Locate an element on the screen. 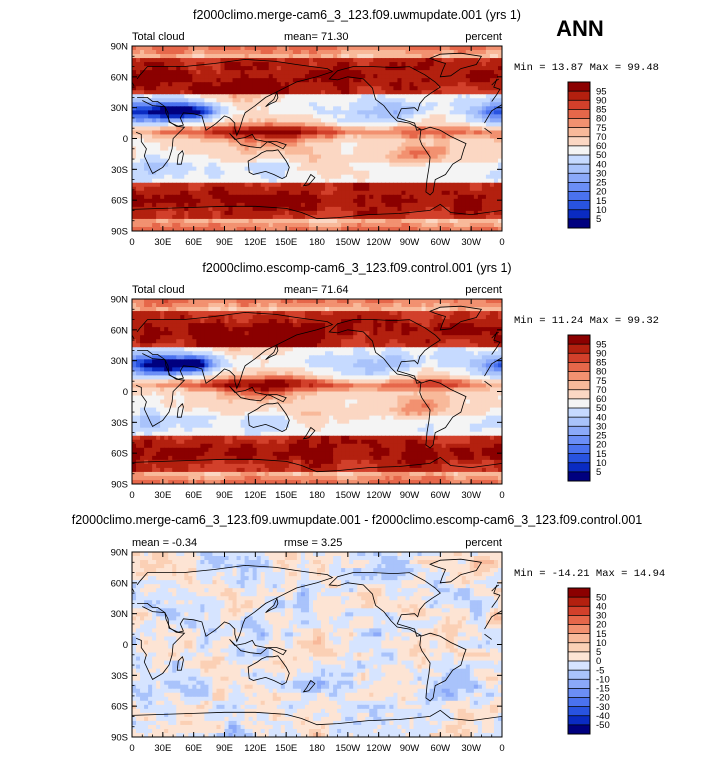 The height and width of the screenshot is (762, 715). colorbar-swatch is located at coordinates (579, 187).